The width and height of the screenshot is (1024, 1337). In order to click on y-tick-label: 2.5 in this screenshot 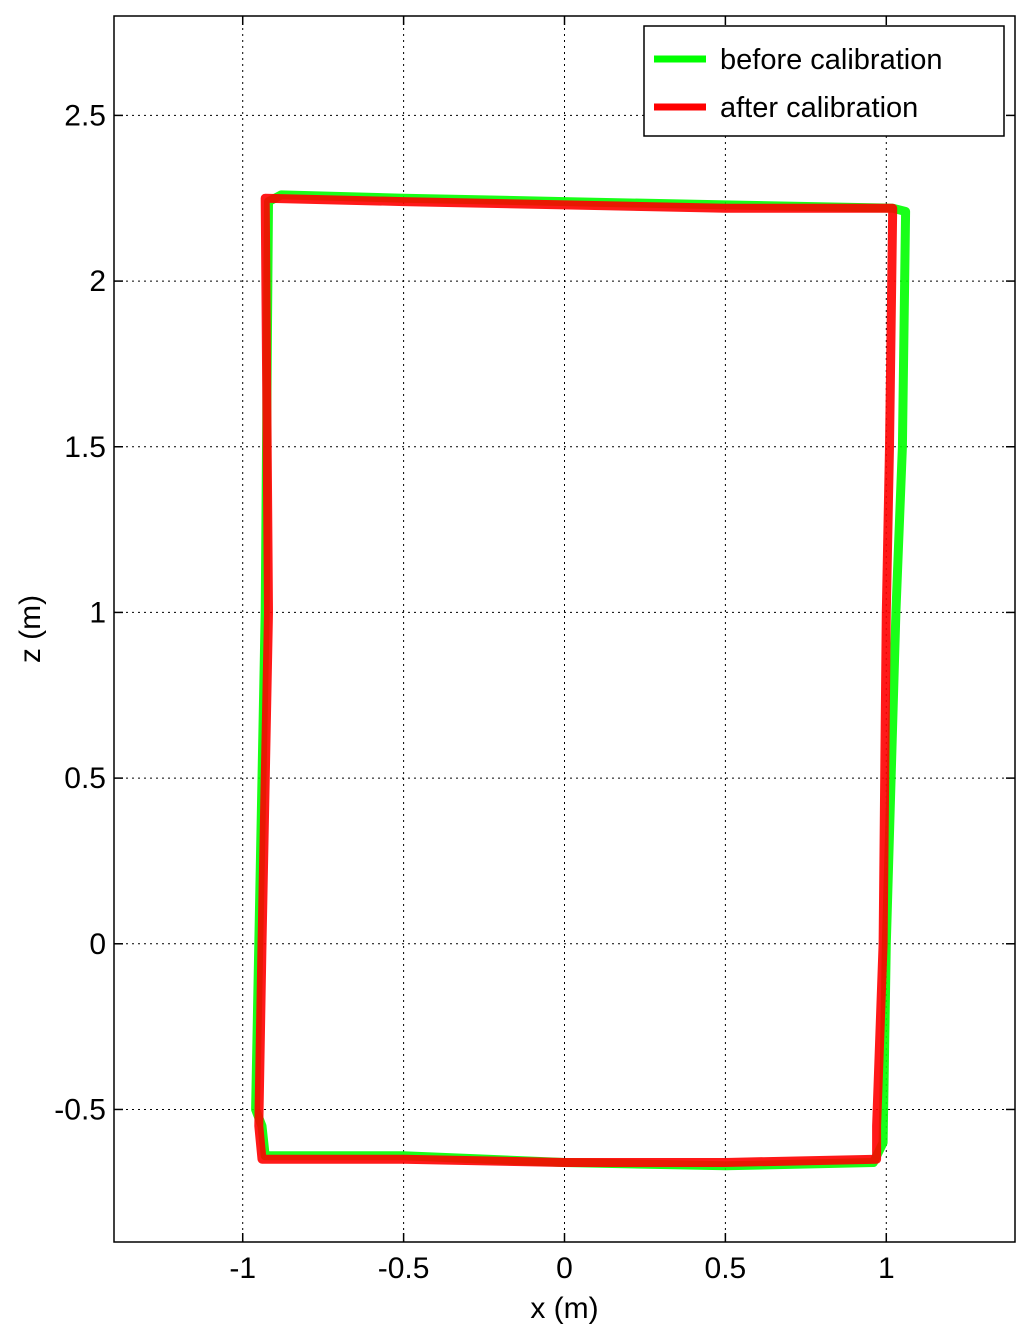, I will do `click(85, 115)`.